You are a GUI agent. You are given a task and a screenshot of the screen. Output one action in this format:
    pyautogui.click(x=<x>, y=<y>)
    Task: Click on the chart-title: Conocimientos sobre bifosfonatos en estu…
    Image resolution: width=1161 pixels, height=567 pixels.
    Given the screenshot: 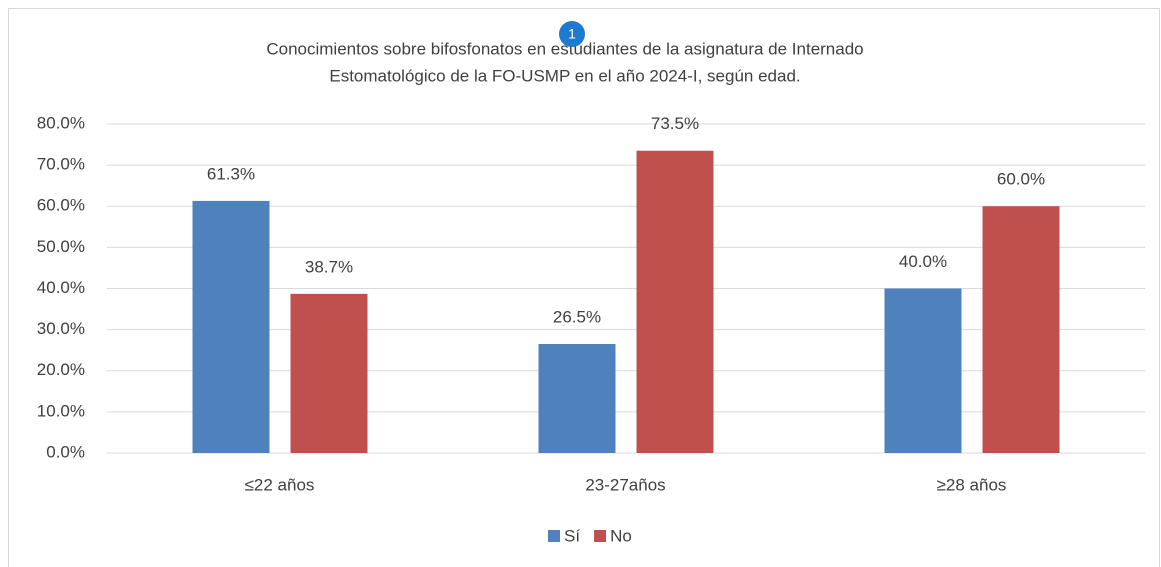 What is the action you would take?
    pyautogui.click(x=564, y=48)
    